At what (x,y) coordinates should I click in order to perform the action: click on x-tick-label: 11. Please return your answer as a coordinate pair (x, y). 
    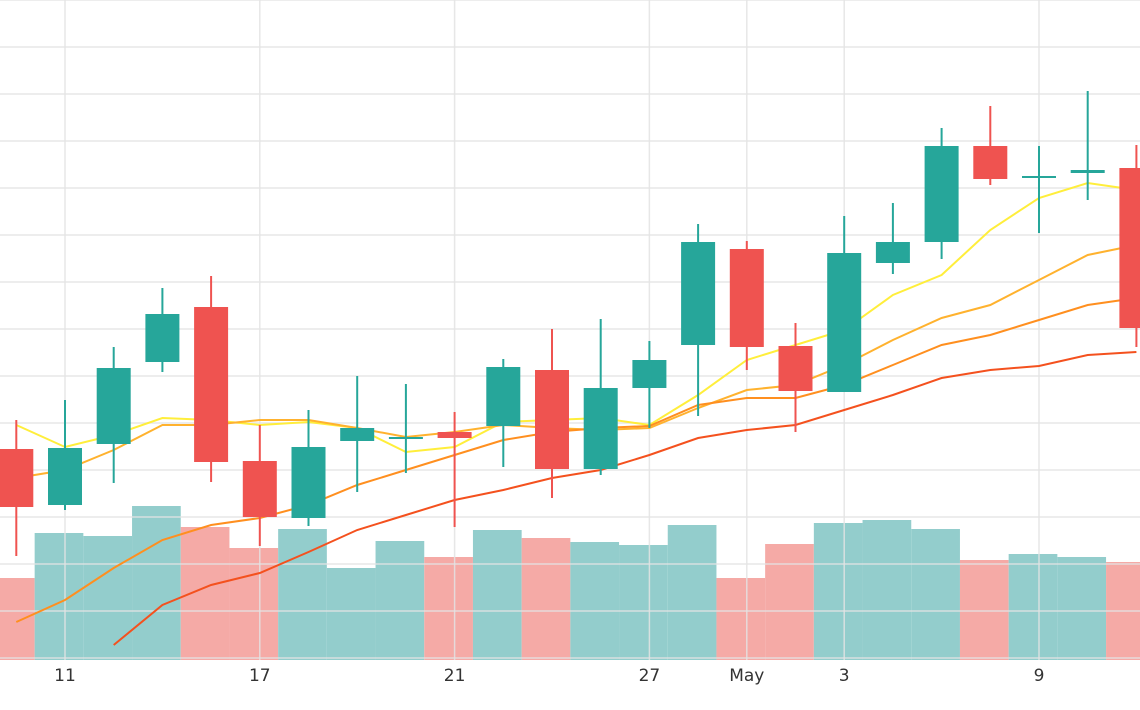
    Looking at the image, I should click on (65, 676).